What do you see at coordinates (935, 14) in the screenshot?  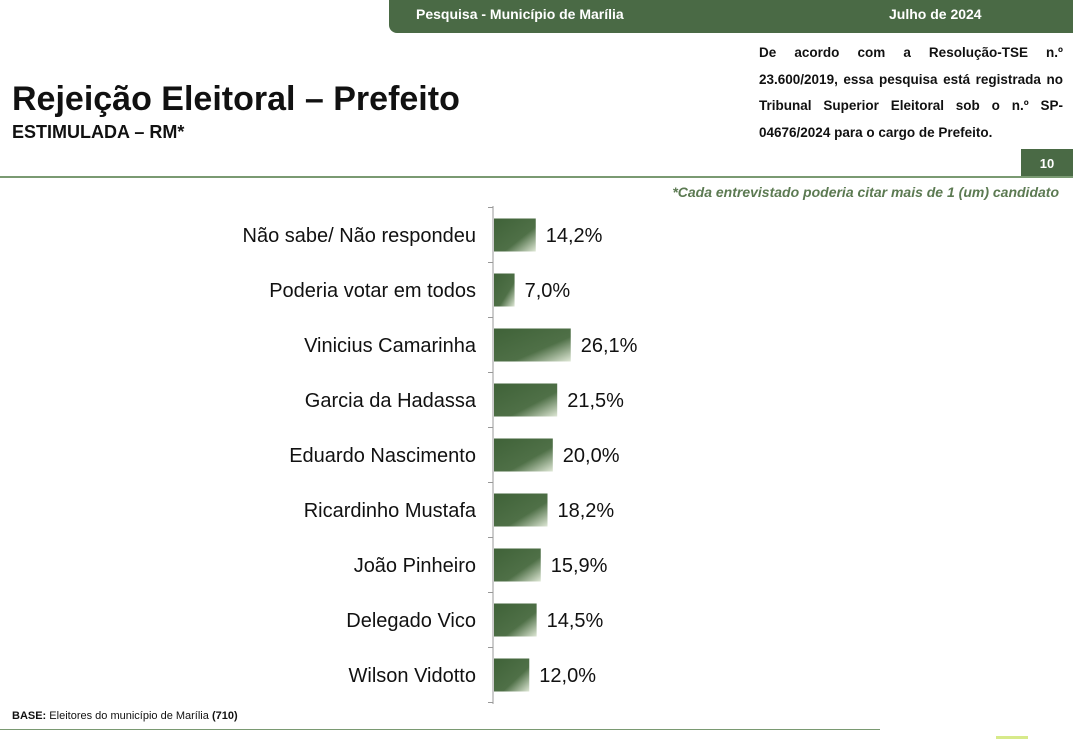 I see `survey-date: Julho de 2024` at bounding box center [935, 14].